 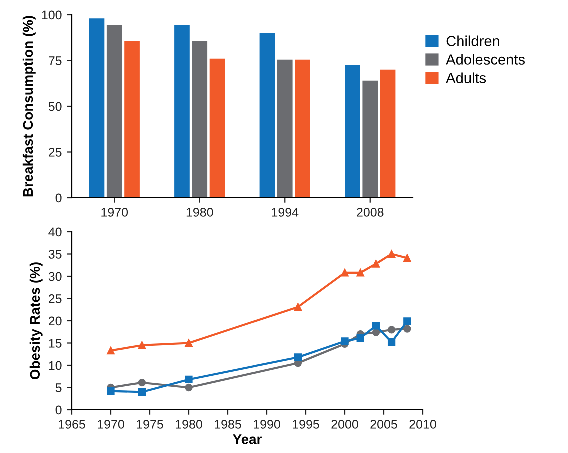 What do you see at coordinates (150, 424) in the screenshot?
I see `x-tick-label: 1975` at bounding box center [150, 424].